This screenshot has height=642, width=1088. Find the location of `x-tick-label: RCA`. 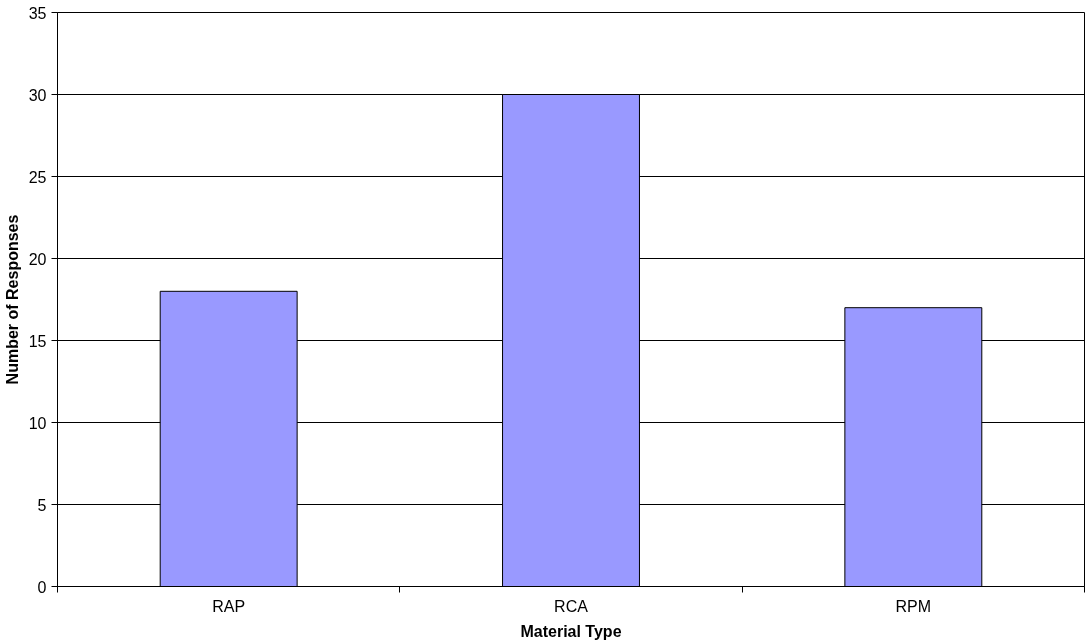

x-tick-label: RCA is located at coordinates (571, 606).